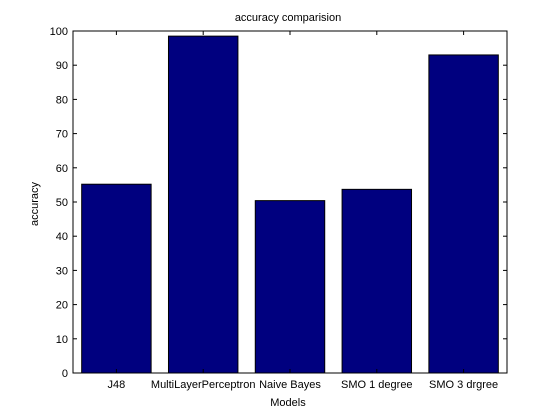 The height and width of the screenshot is (420, 560). I want to click on y-tick-label: 100, so click(59, 32).